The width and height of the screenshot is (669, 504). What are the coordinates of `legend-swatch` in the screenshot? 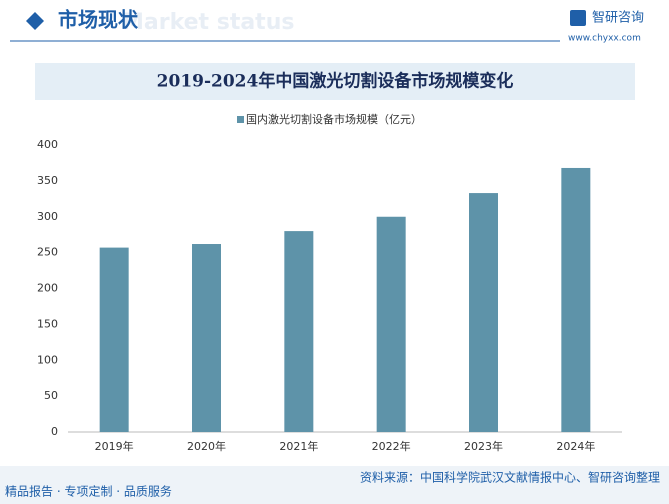 It's located at (240, 119).